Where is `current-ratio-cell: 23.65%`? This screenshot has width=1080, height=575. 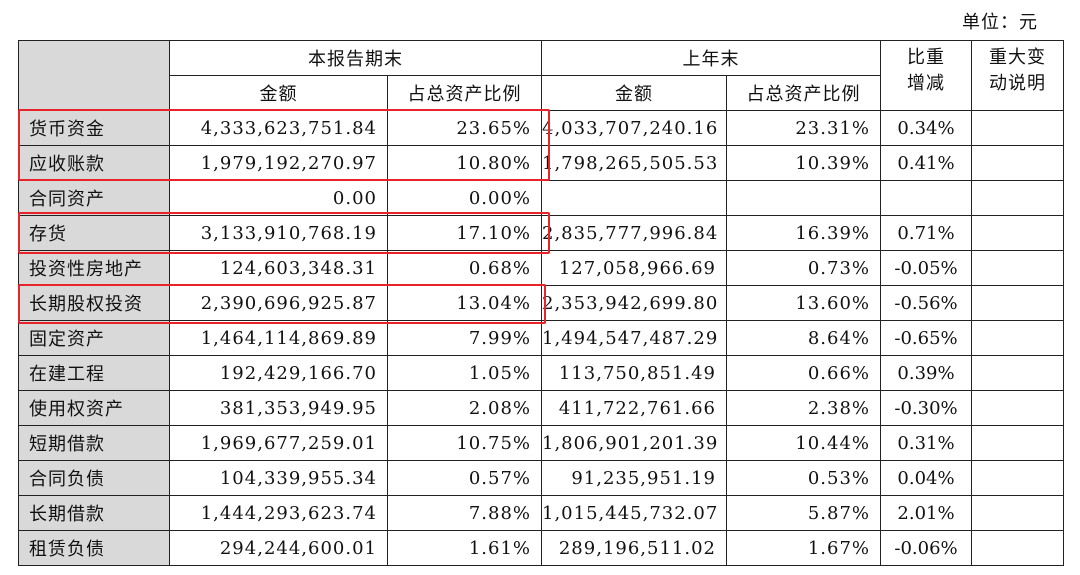
current-ratio-cell: 23.65% is located at coordinates (464, 128).